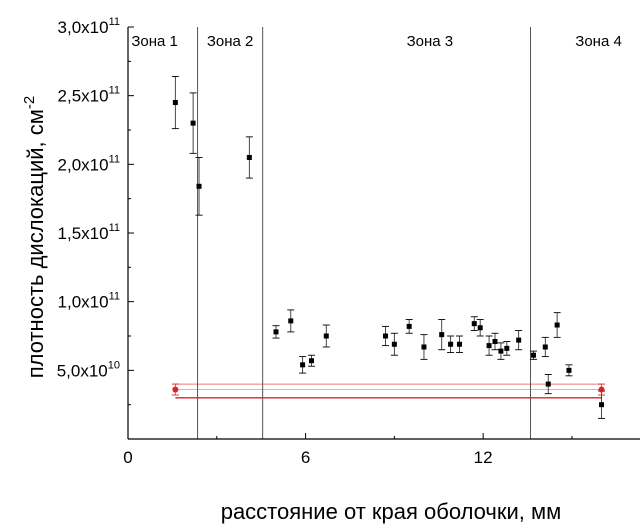 This screenshot has height=529, width=640. I want to click on zone-label-4: Зона 4, so click(598, 41).